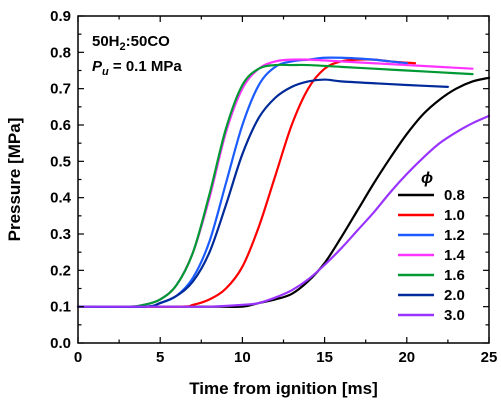  I want to click on legend-label: 1.2, so click(454, 235).